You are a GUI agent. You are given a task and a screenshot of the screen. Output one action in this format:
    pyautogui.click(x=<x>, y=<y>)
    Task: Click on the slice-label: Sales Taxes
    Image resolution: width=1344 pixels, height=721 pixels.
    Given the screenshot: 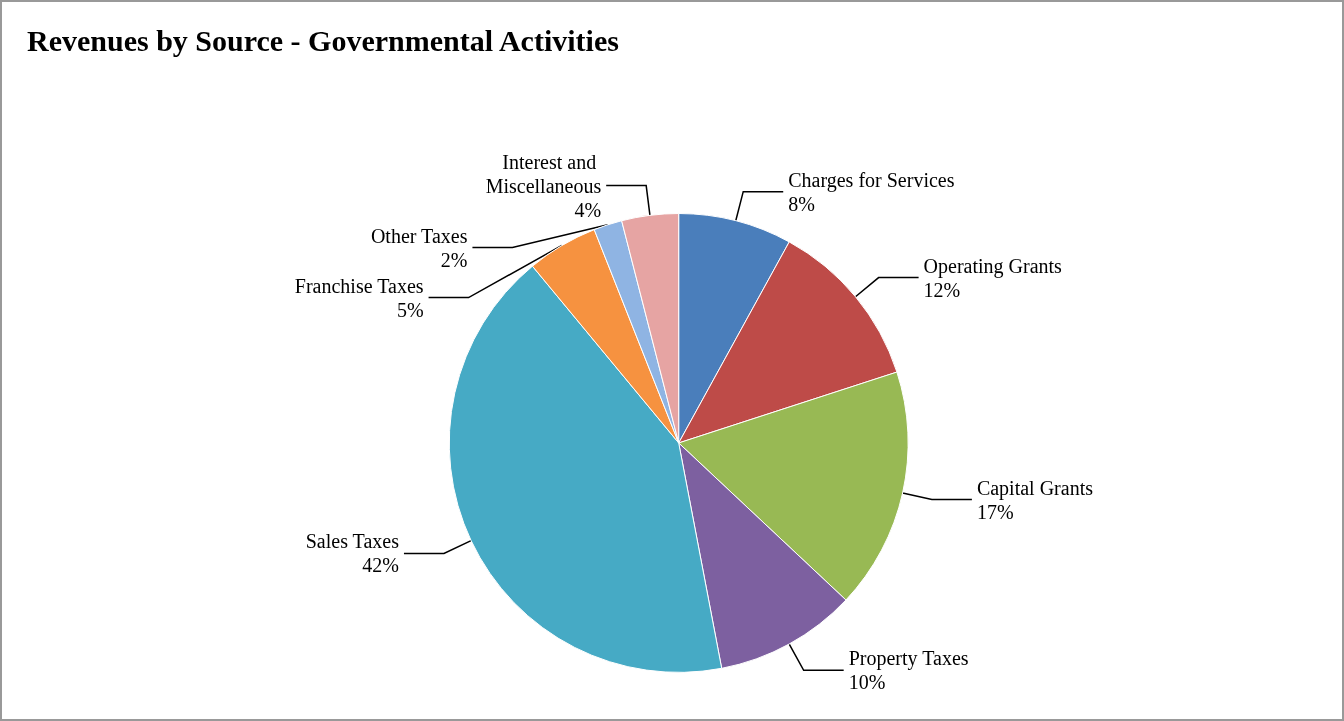 What is the action you would take?
    pyautogui.click(x=352, y=541)
    